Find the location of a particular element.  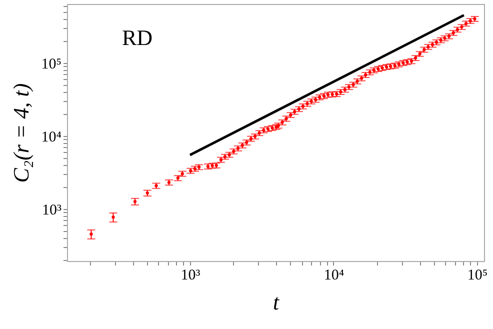

y-tick-label: 10⁴ is located at coordinates (51, 138).